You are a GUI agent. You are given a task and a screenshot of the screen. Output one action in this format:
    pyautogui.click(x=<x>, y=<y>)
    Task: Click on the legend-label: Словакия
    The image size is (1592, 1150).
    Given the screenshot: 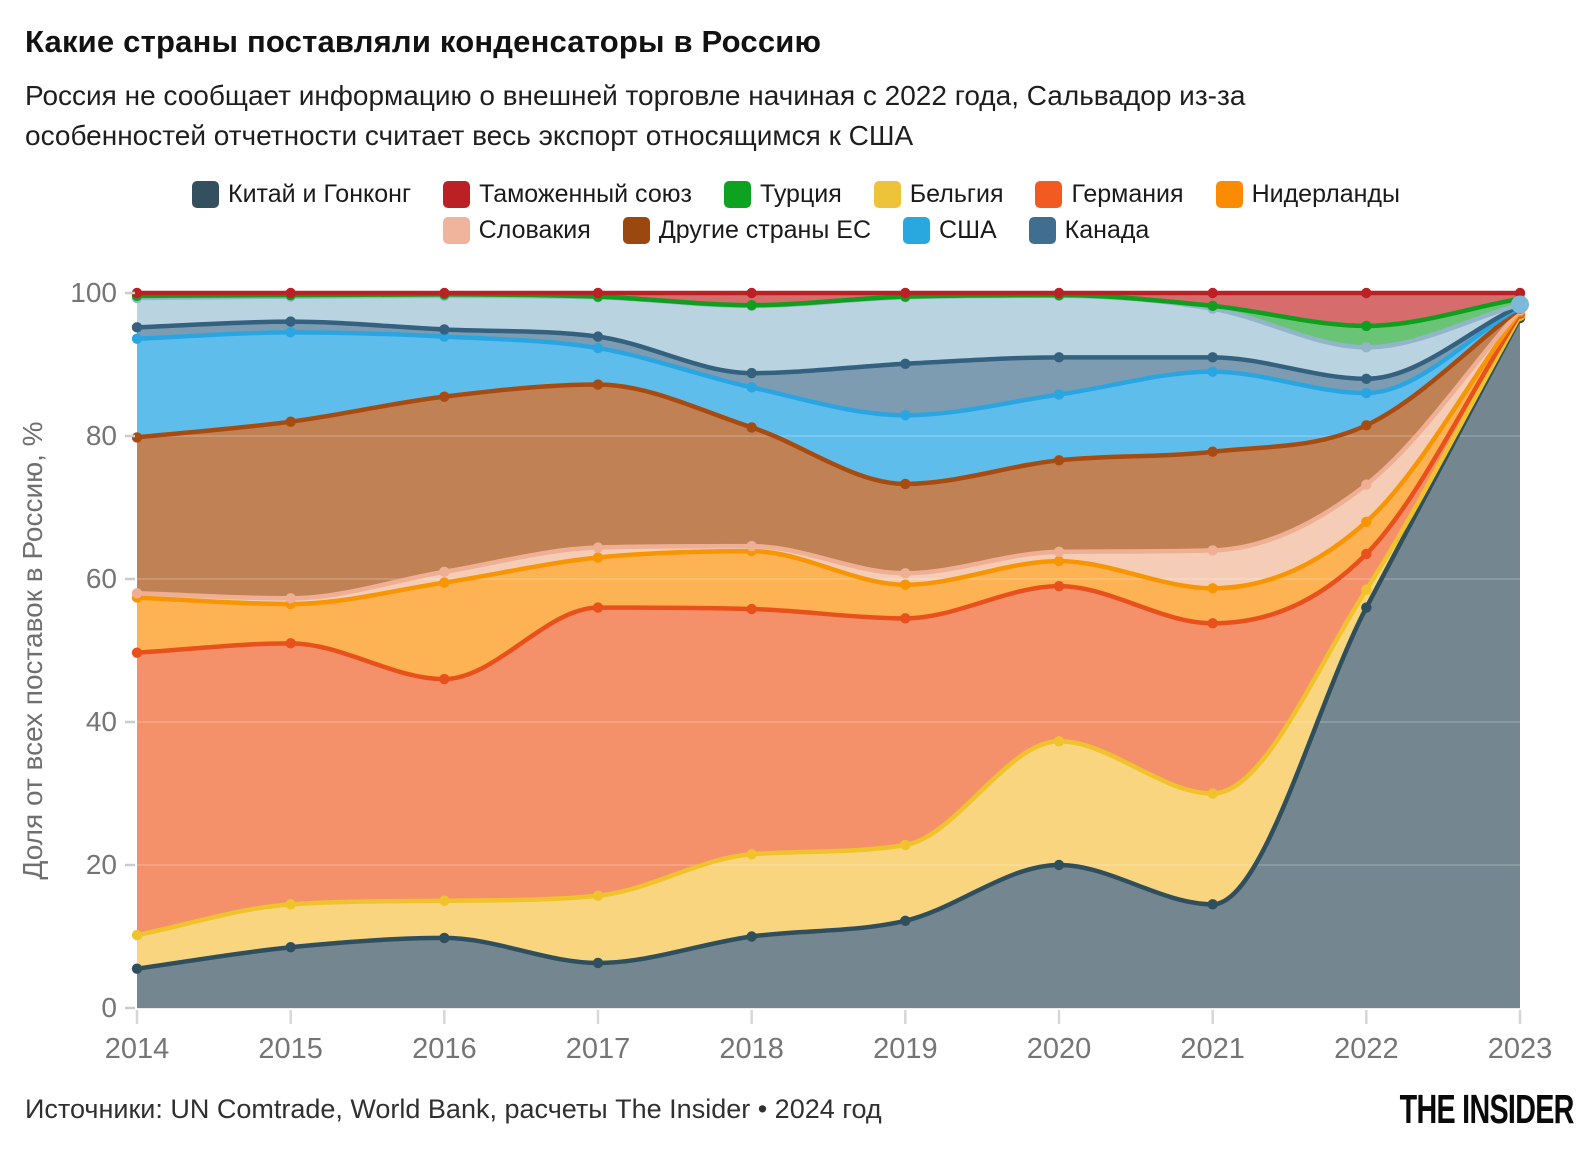 What is the action you would take?
    pyautogui.click(x=534, y=230)
    